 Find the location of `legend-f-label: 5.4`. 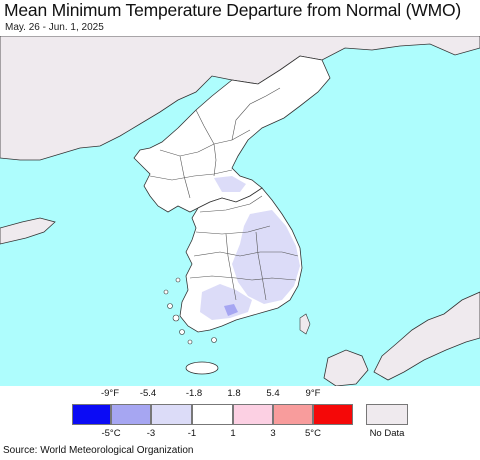

legend-f-label: 5.4 is located at coordinates (273, 393).